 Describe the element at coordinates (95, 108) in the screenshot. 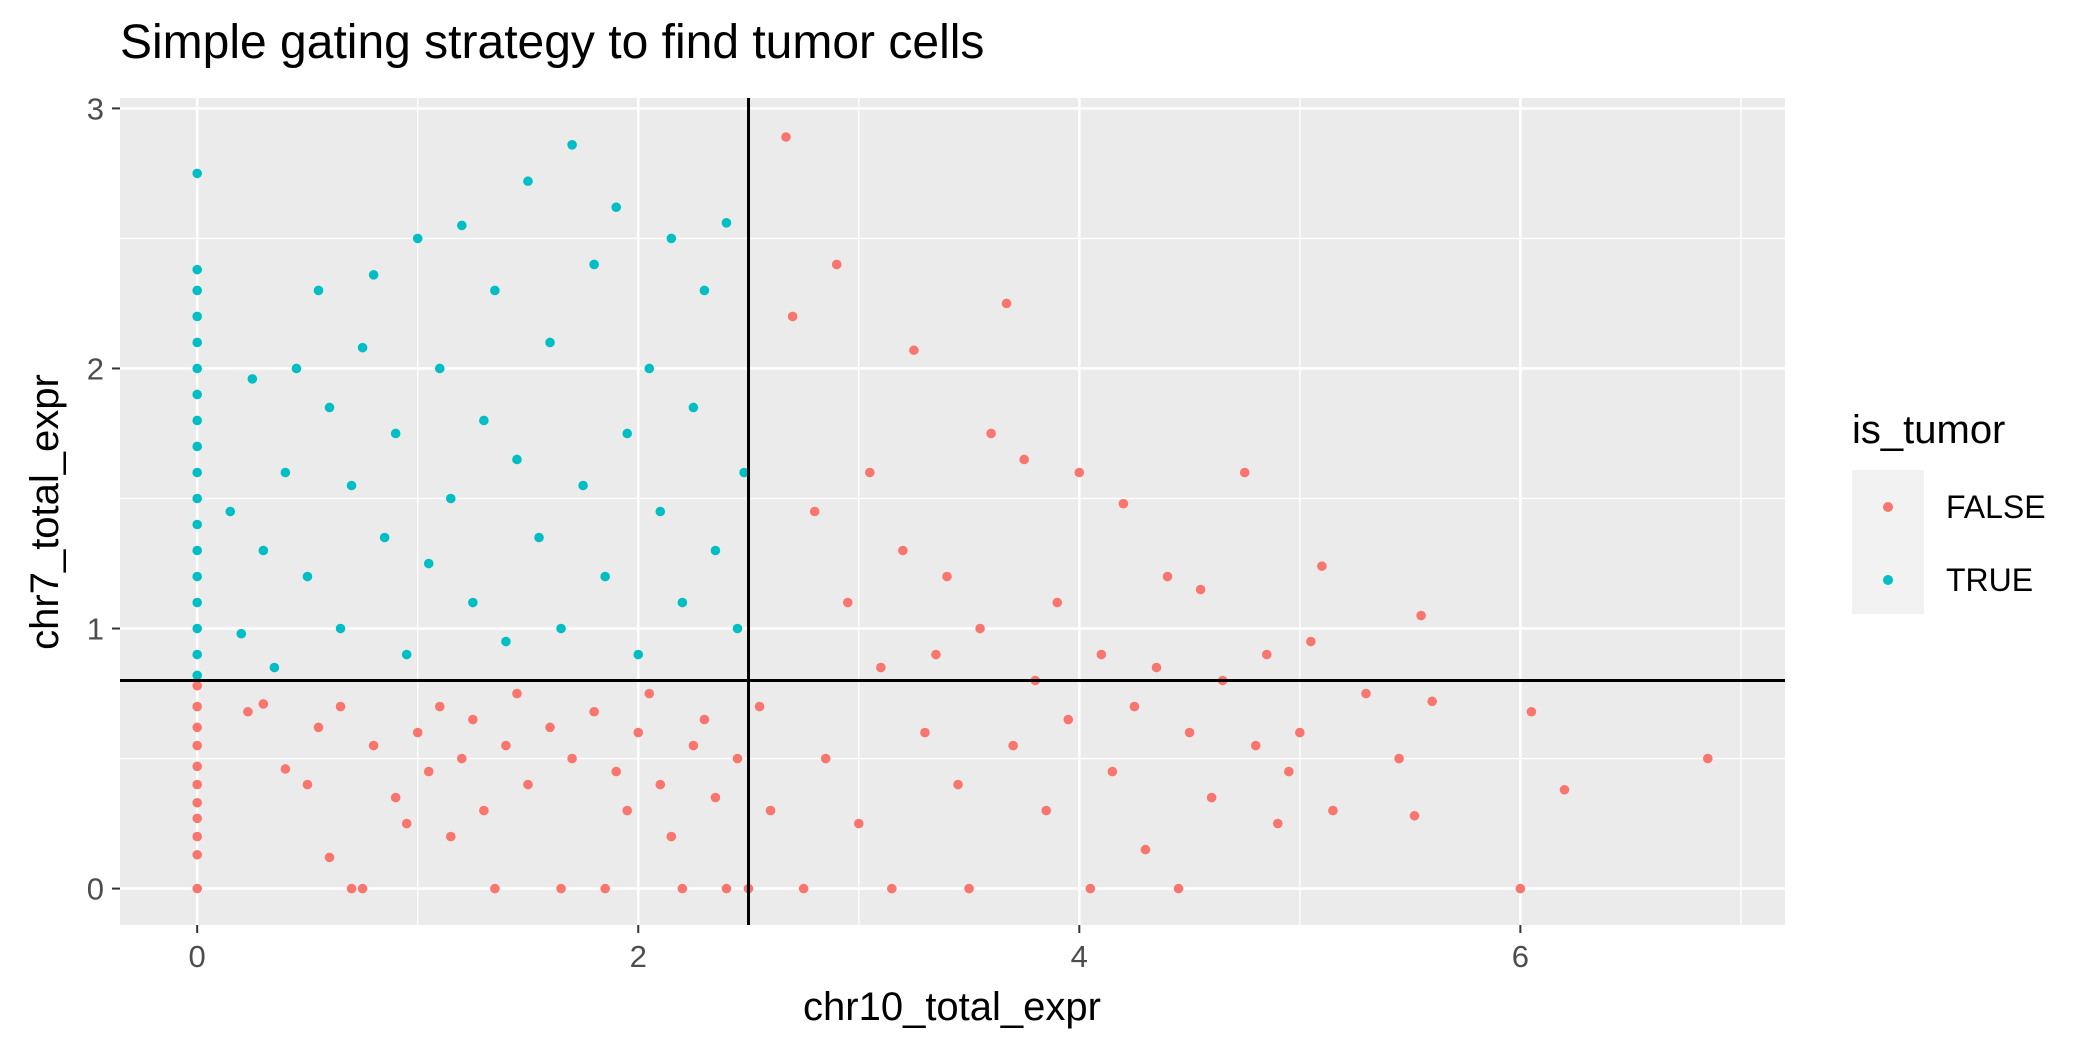

I see `y-tick-label: 3` at that location.